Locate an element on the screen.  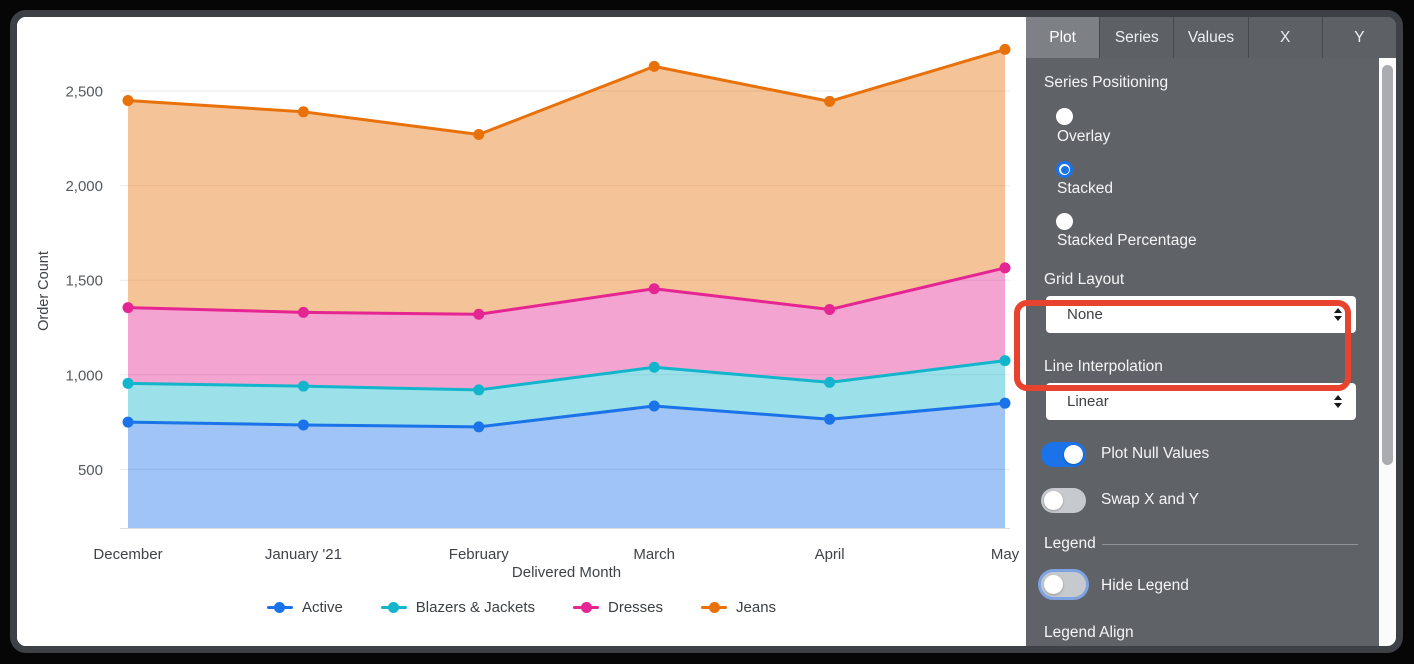
legend-label: Dresses is located at coordinates (636, 607).